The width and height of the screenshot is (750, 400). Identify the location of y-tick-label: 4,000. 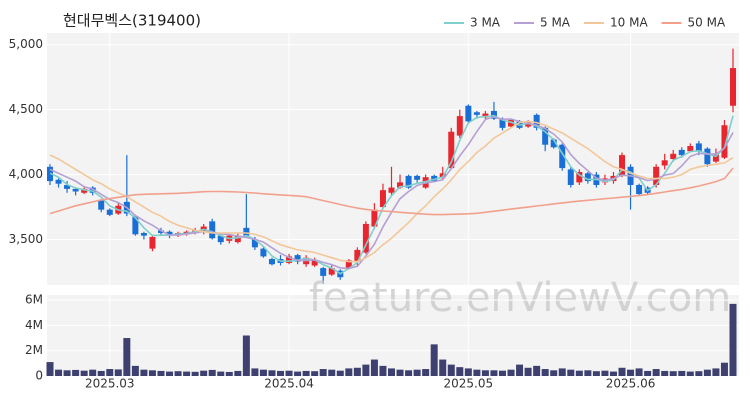
(26, 174).